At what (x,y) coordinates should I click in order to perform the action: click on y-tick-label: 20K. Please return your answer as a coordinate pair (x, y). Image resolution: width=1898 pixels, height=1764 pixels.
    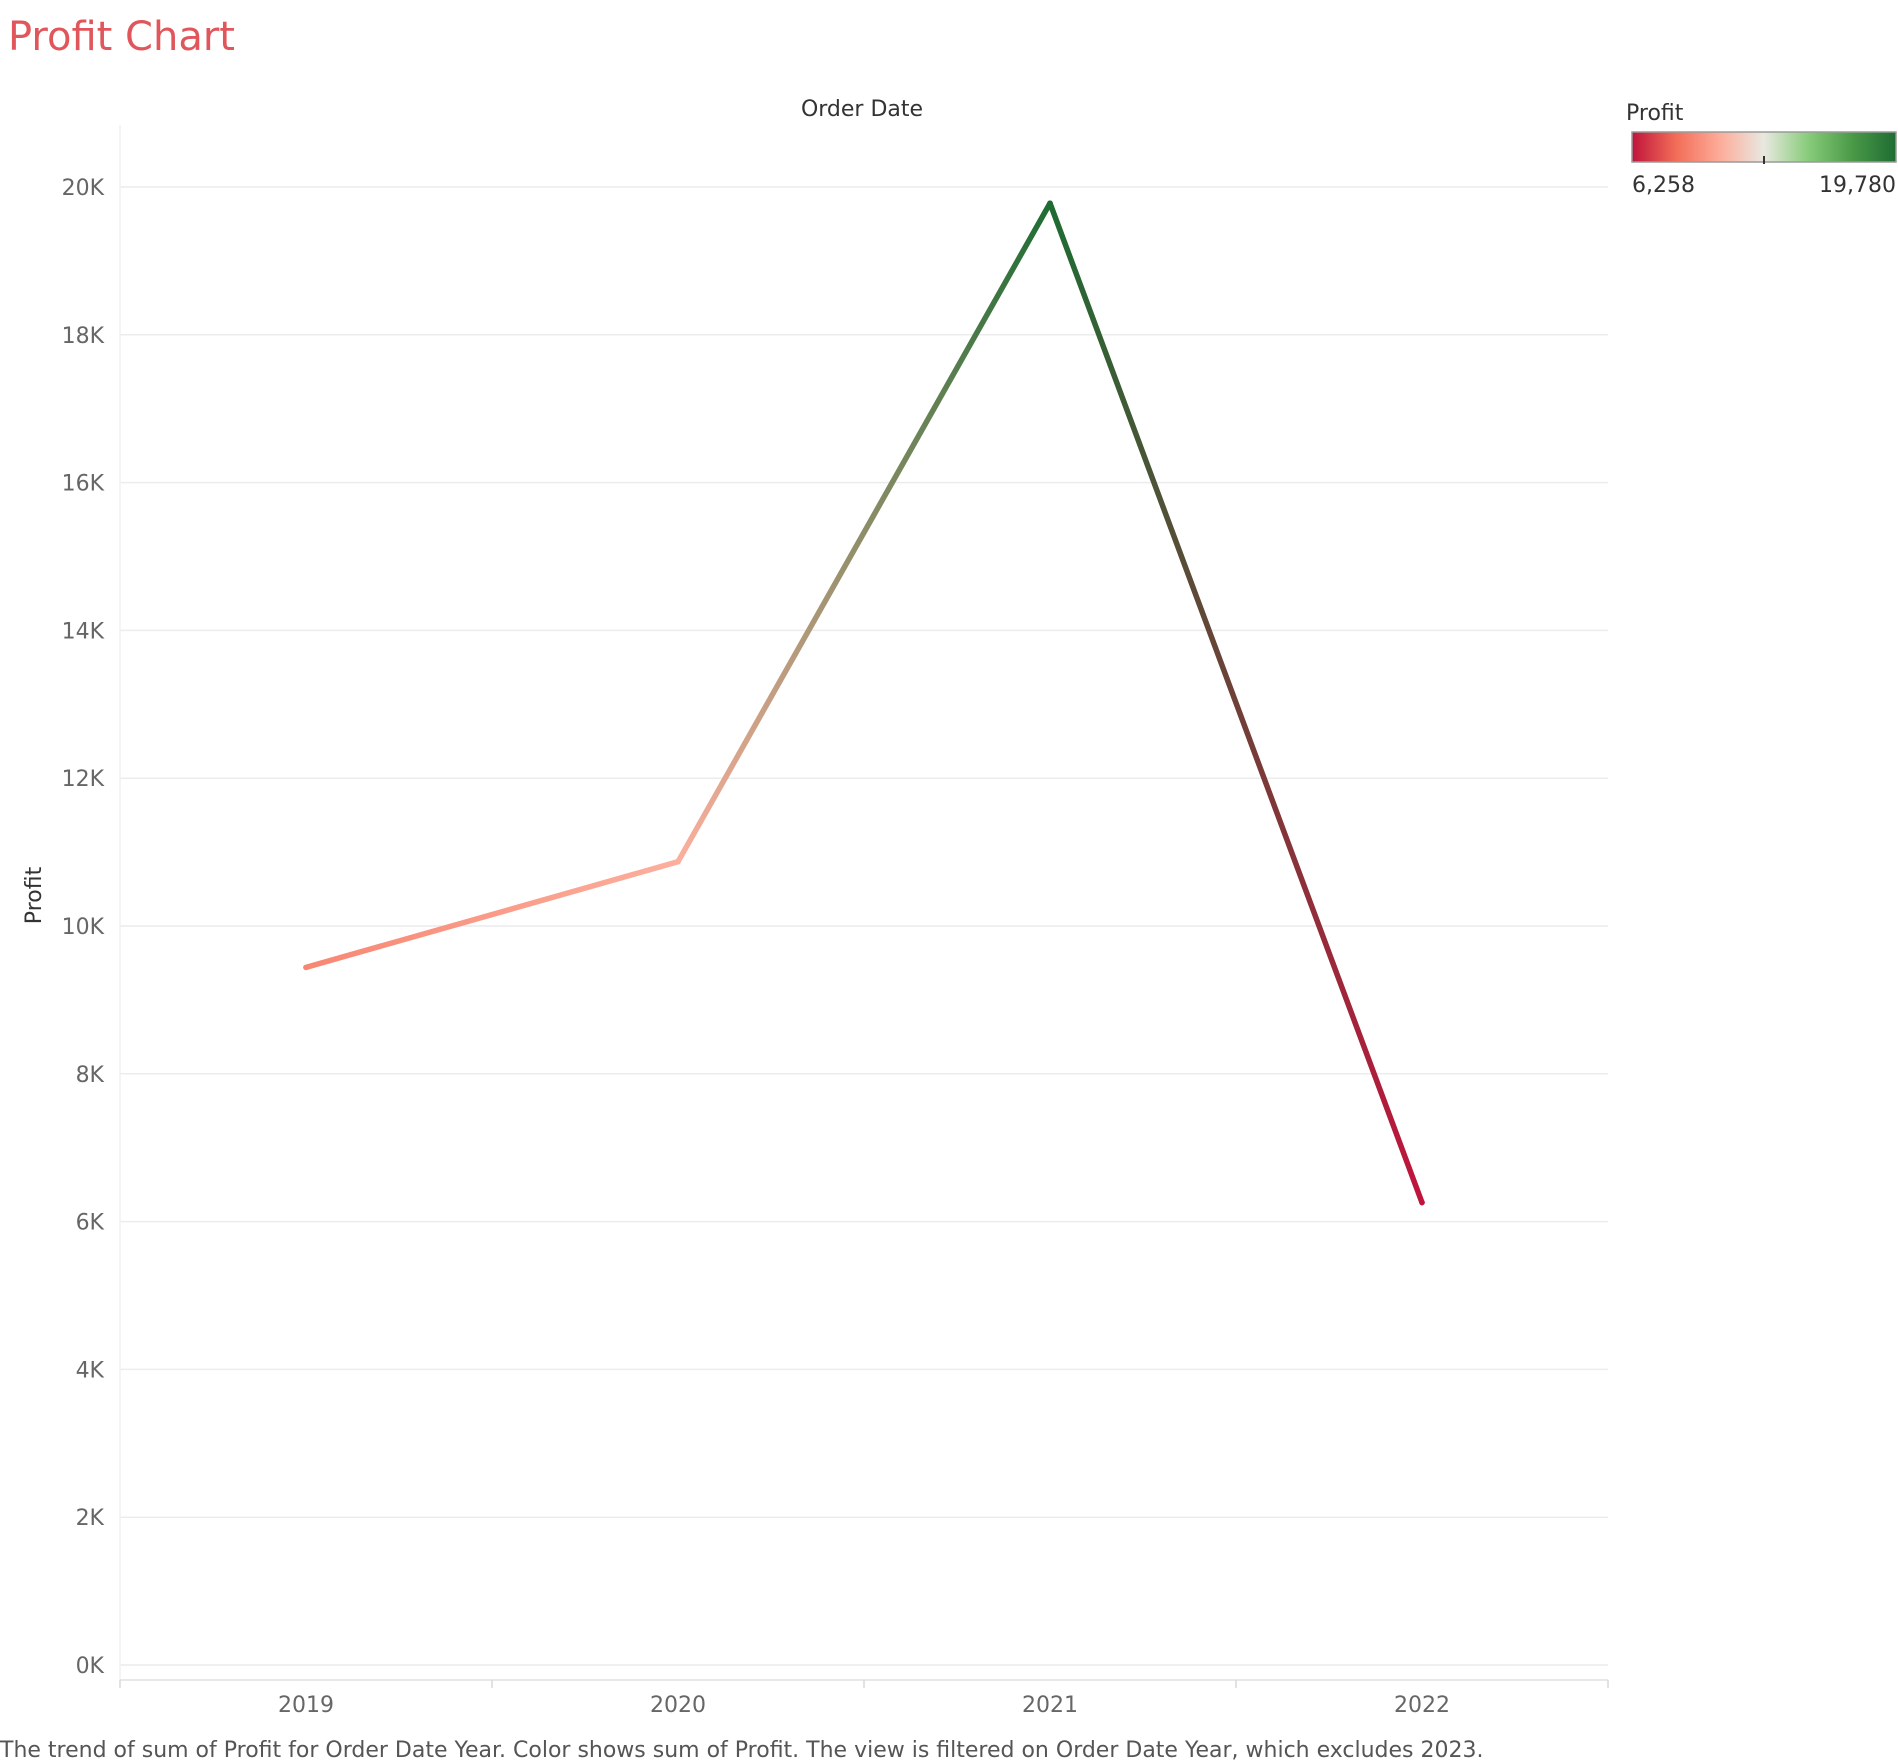
    Looking at the image, I should click on (83, 188).